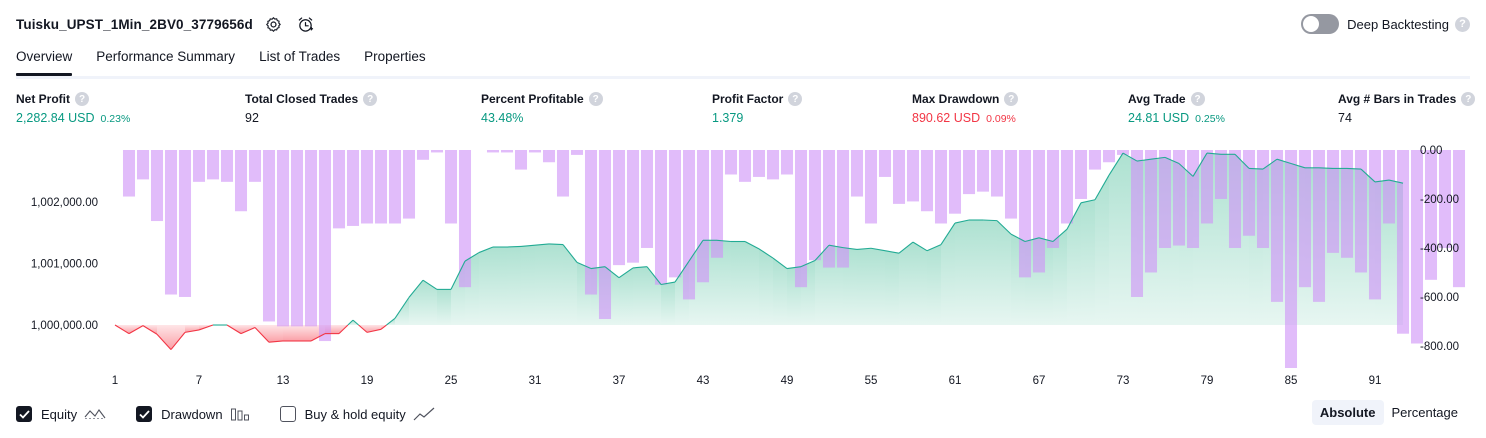  What do you see at coordinates (395, 56) in the screenshot?
I see `tab-properties: Properties` at bounding box center [395, 56].